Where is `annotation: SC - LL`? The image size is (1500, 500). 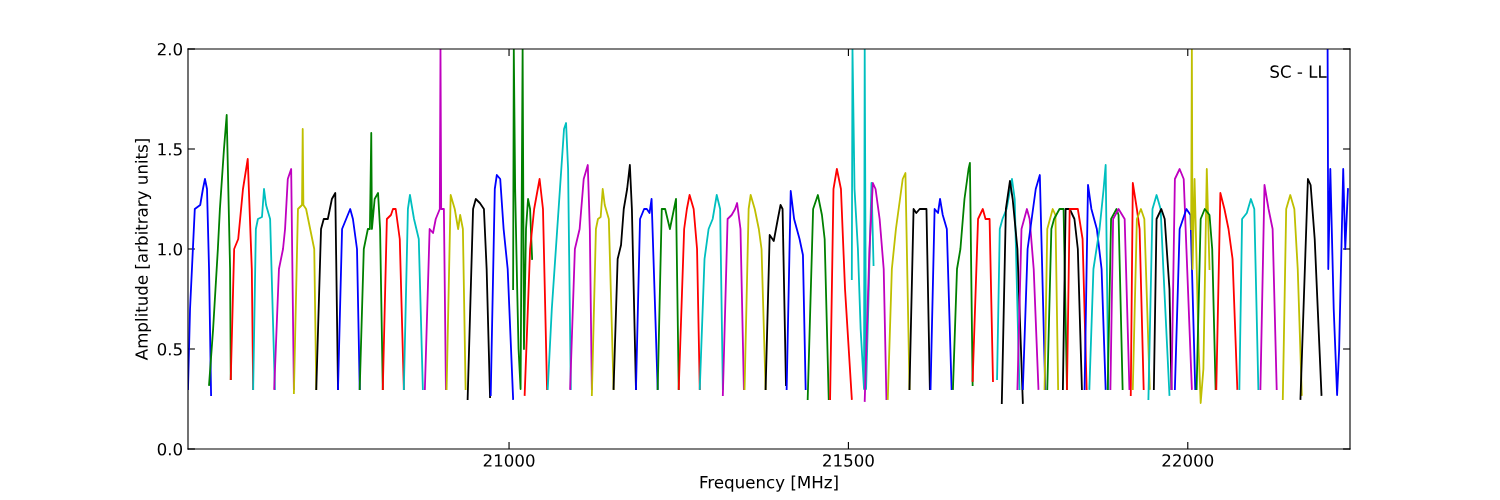
annotation: SC - LL is located at coordinates (1298, 71).